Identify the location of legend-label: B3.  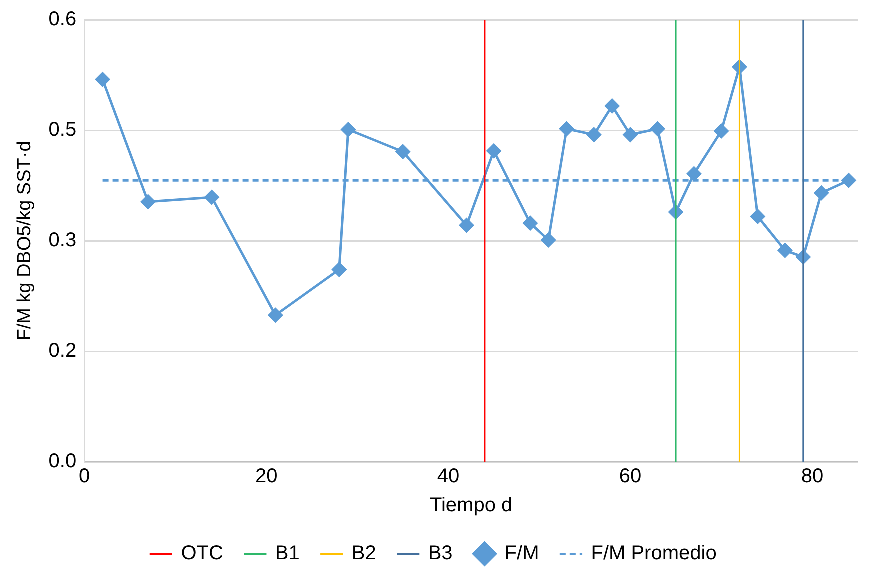
(440, 553).